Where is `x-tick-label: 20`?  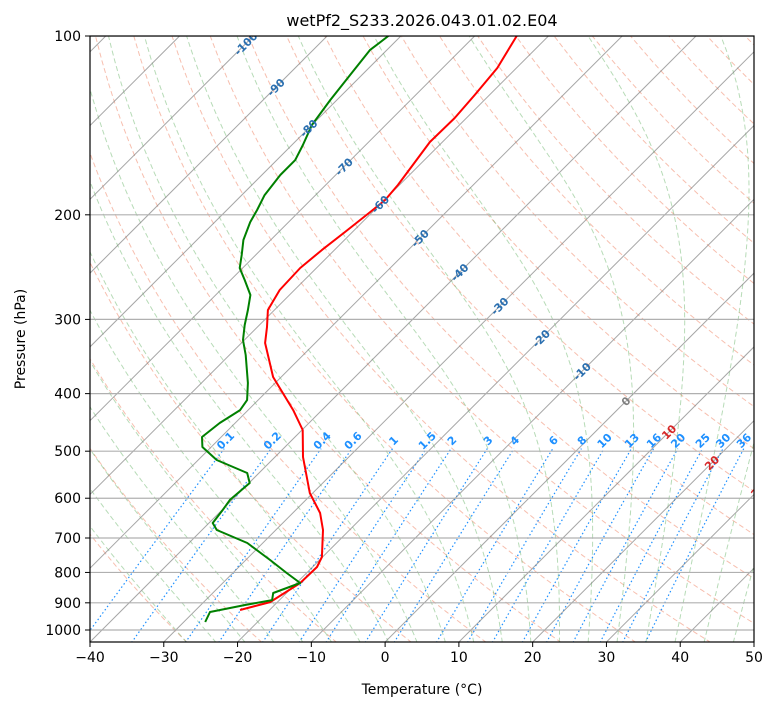 x-tick-label: 20 is located at coordinates (533, 658).